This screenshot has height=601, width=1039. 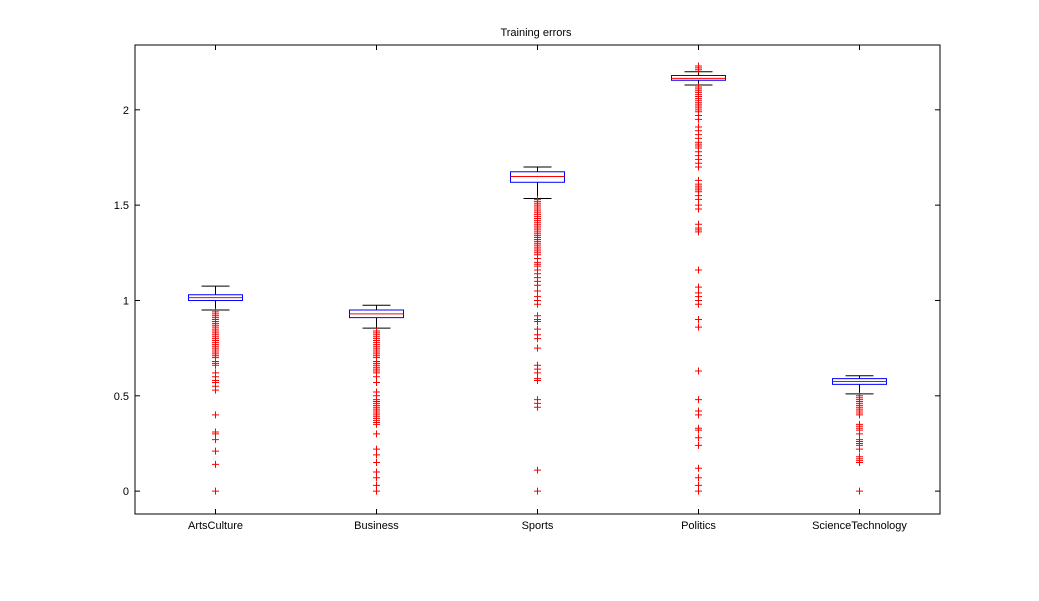 I want to click on y-tick-label: 0, so click(x=126, y=492).